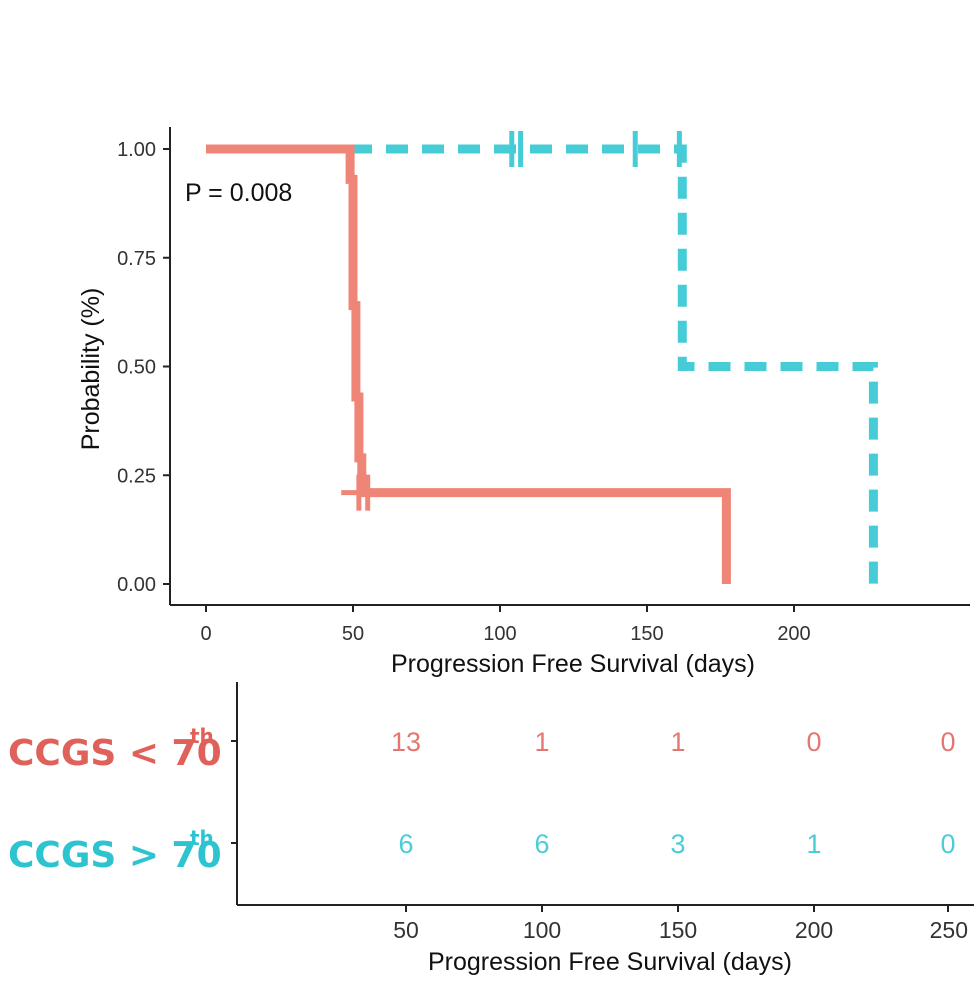 Image resolution: width=974 pixels, height=995 pixels. What do you see at coordinates (814, 930) in the screenshot?
I see `risk-table-x-tick-label: 200` at bounding box center [814, 930].